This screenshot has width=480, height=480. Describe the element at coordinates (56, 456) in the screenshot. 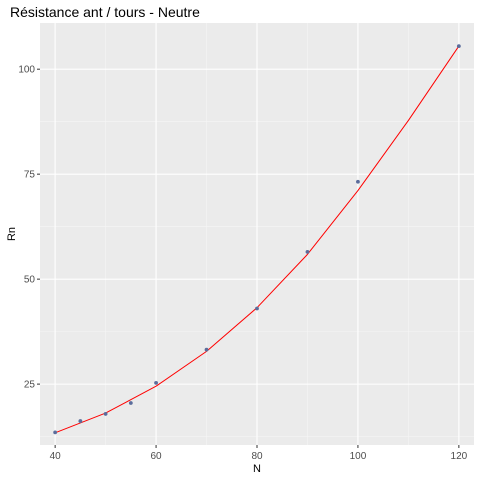

I see `x-tick-label: 40` at that location.